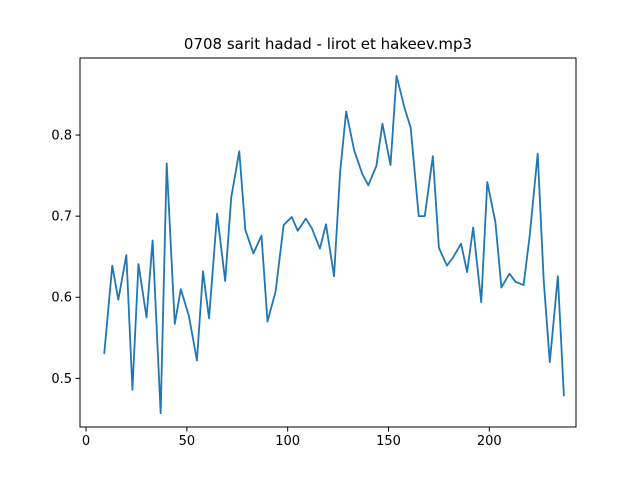  I want to click on y-tick-label: 0.7, so click(61, 217).